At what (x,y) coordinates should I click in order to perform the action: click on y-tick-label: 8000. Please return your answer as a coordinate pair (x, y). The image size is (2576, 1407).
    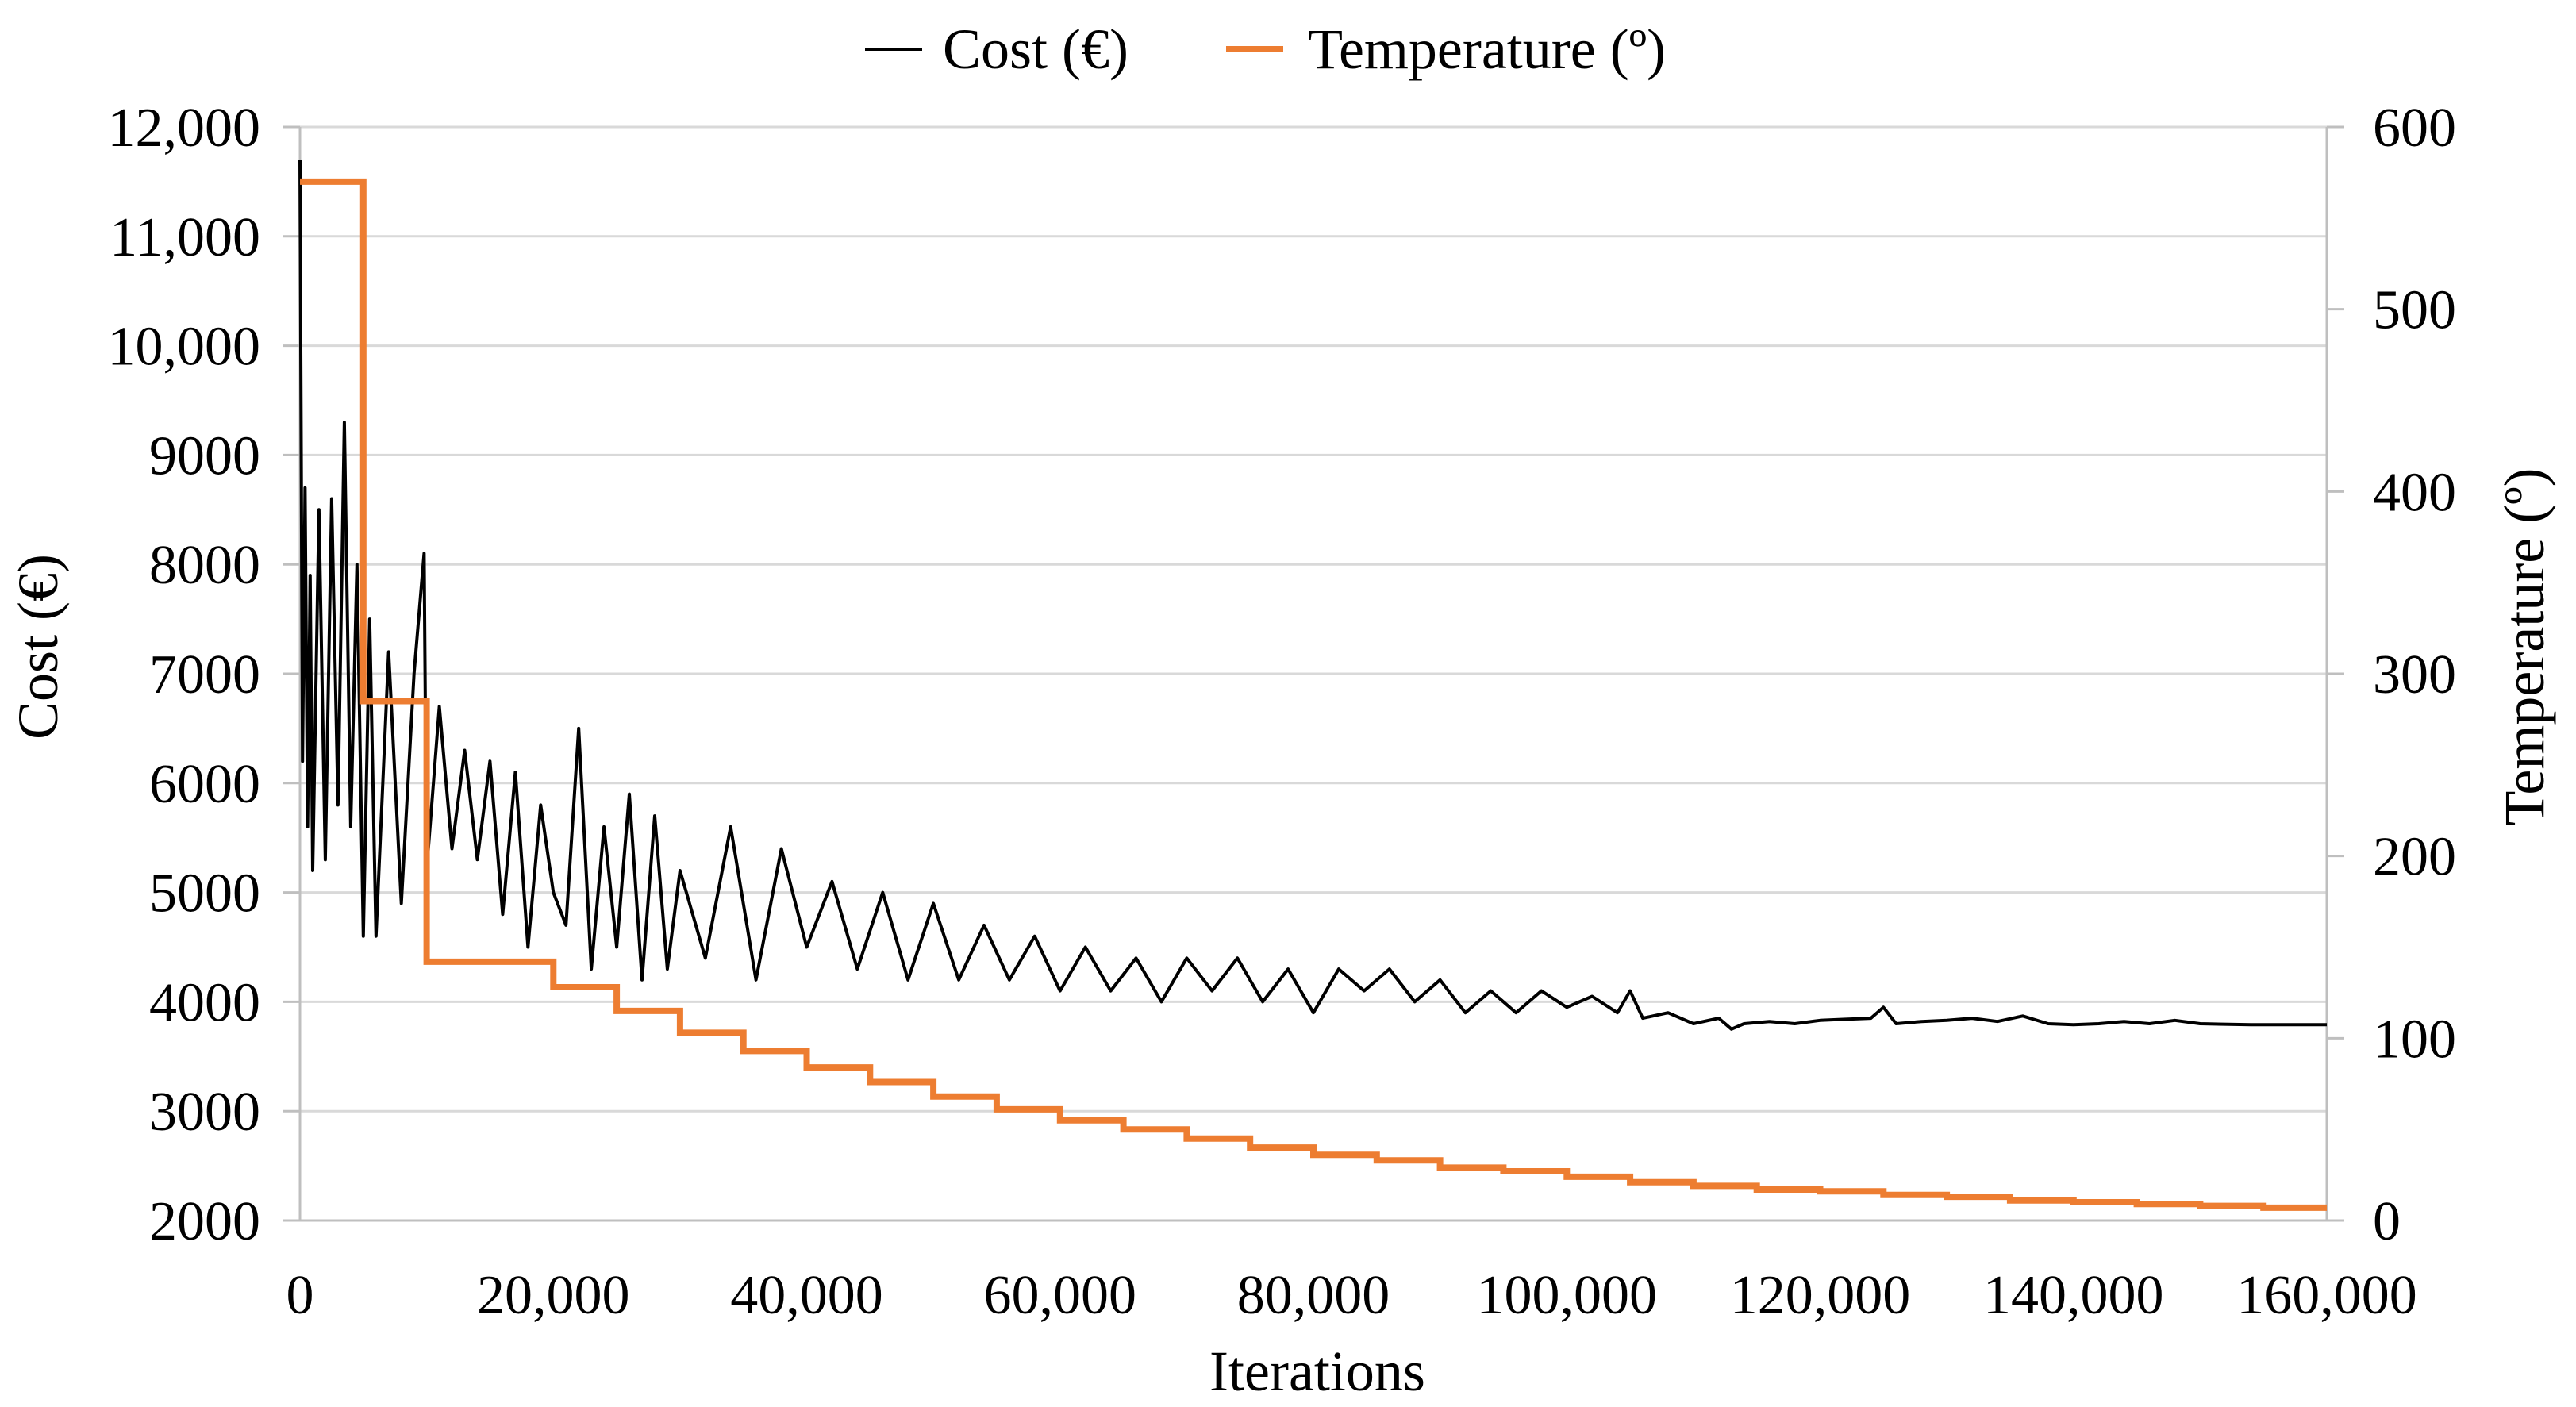
    Looking at the image, I should click on (204, 565).